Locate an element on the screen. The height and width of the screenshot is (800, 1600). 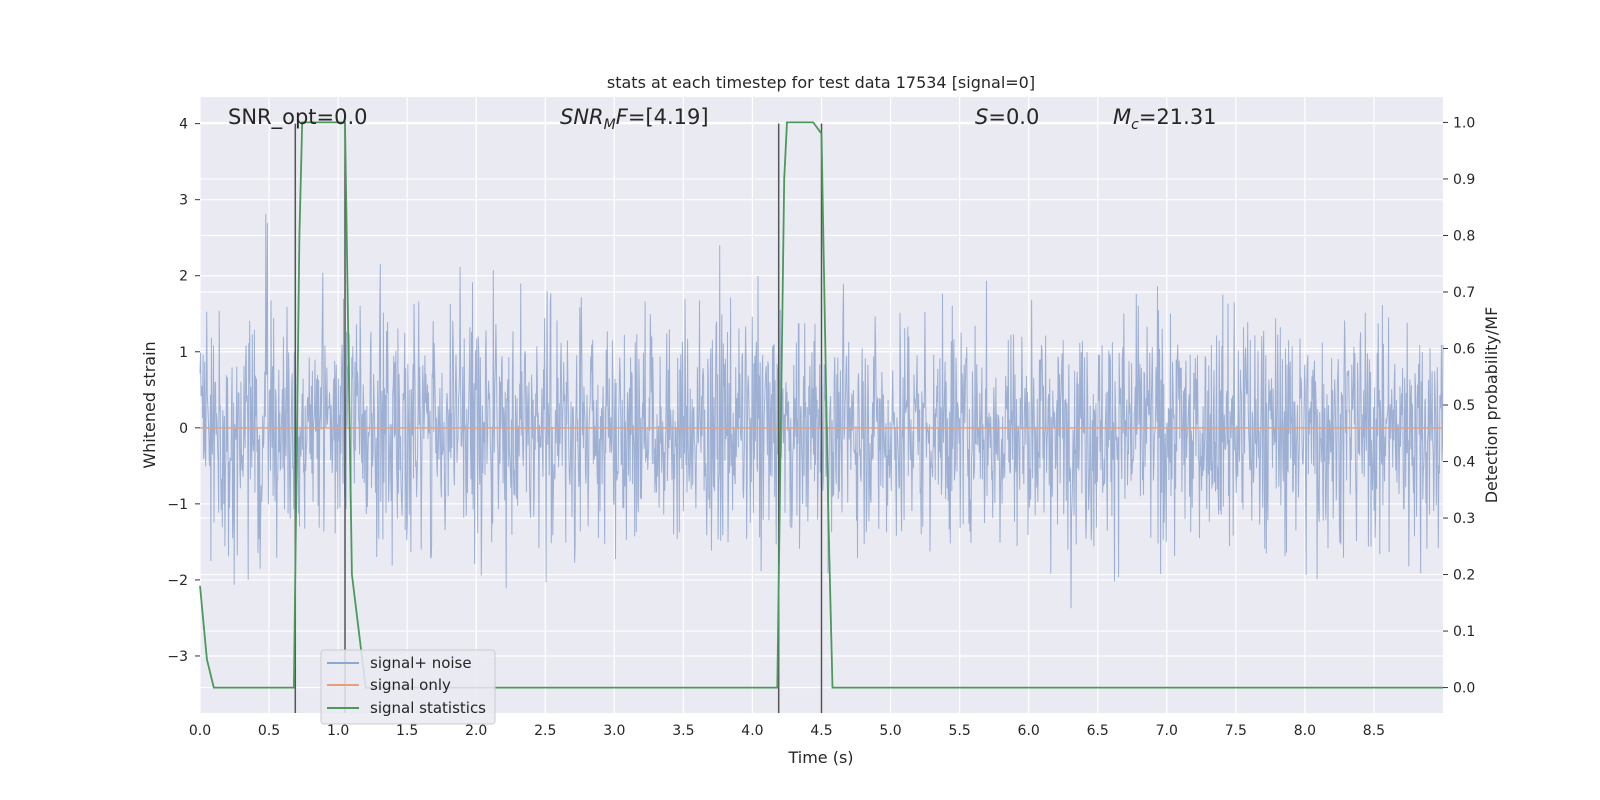
y-tick-label-left: −3 is located at coordinates (177, 657).